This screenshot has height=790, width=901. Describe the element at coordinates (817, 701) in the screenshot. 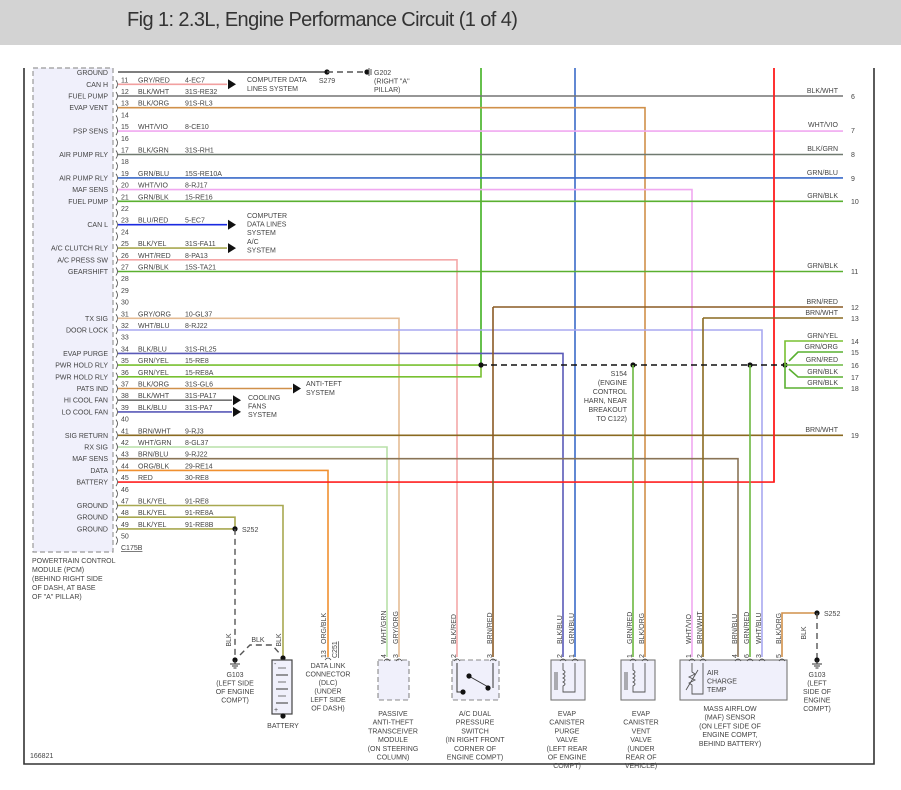

I see `g103-right-label: ENGINE` at that location.